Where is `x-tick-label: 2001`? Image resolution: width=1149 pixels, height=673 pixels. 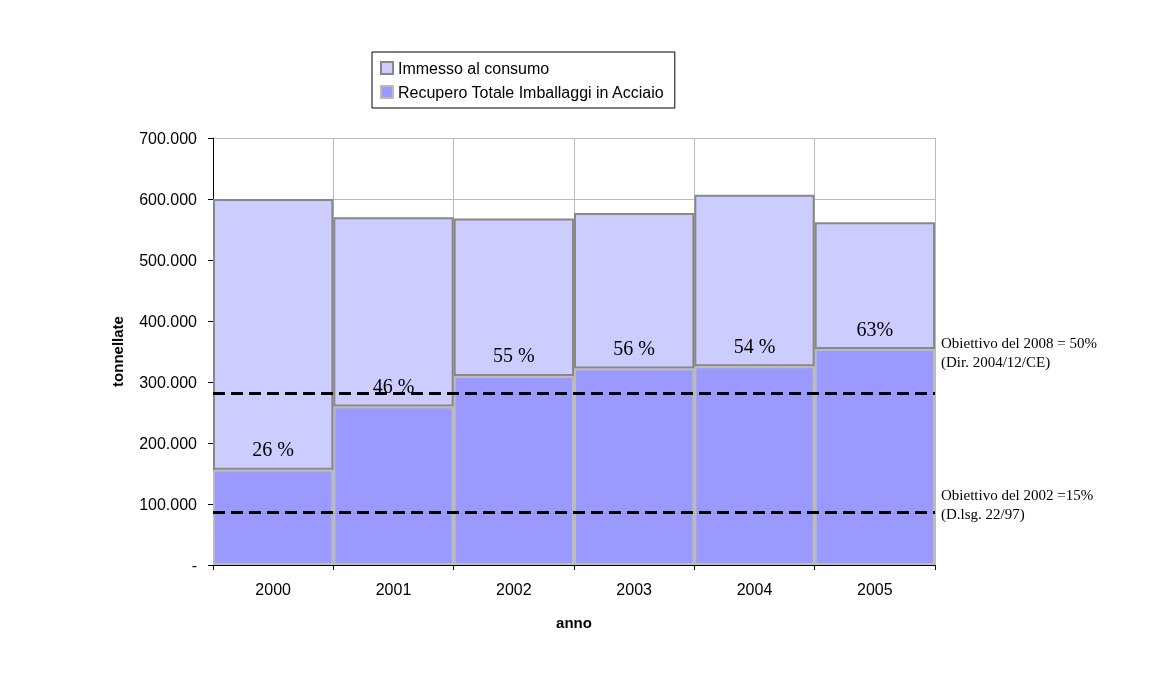 x-tick-label: 2001 is located at coordinates (393, 589).